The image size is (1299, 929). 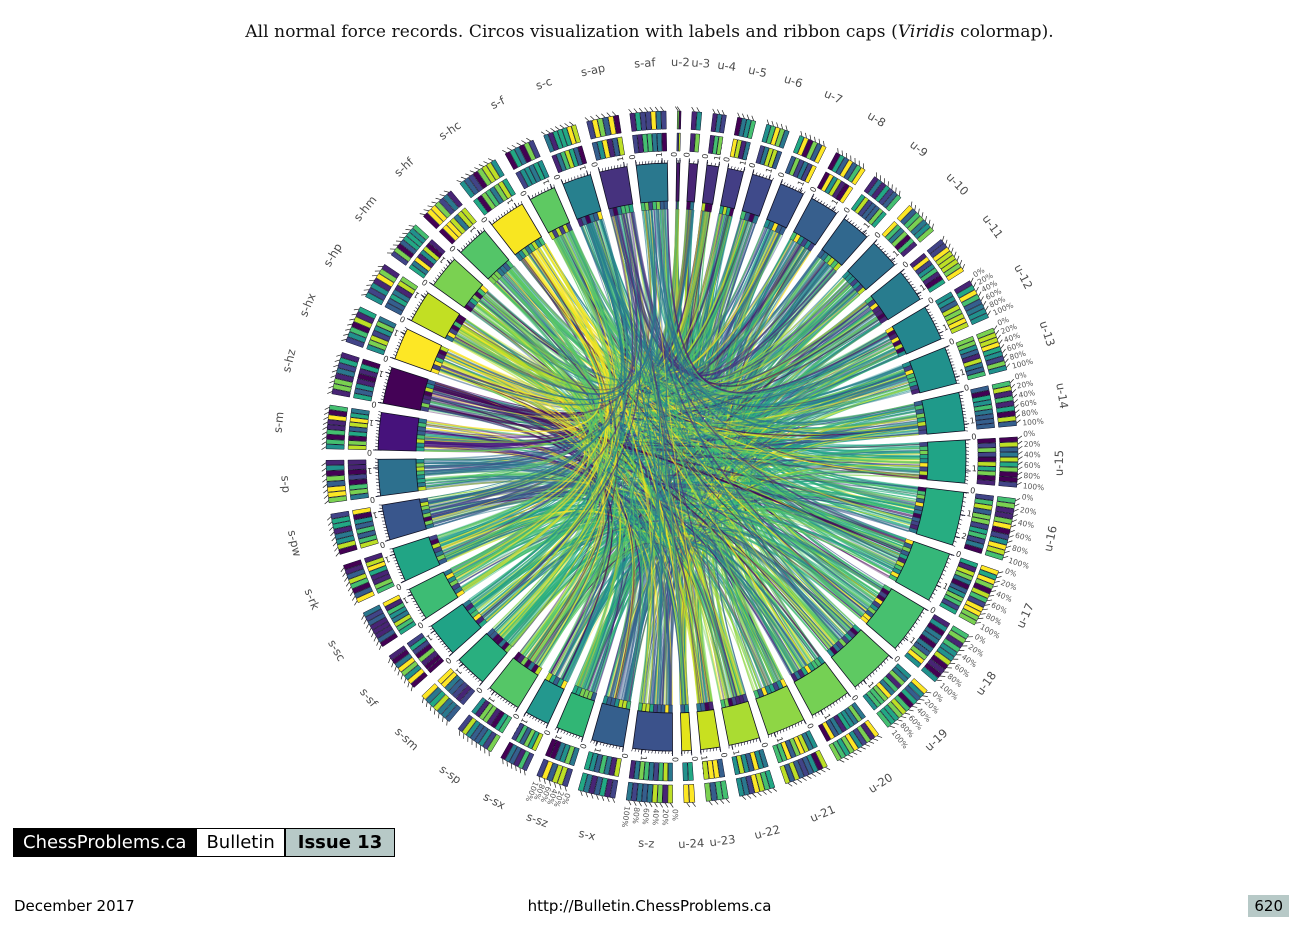 What do you see at coordinates (1268, 906) in the screenshot?
I see `footer-page-number: 620` at bounding box center [1268, 906].